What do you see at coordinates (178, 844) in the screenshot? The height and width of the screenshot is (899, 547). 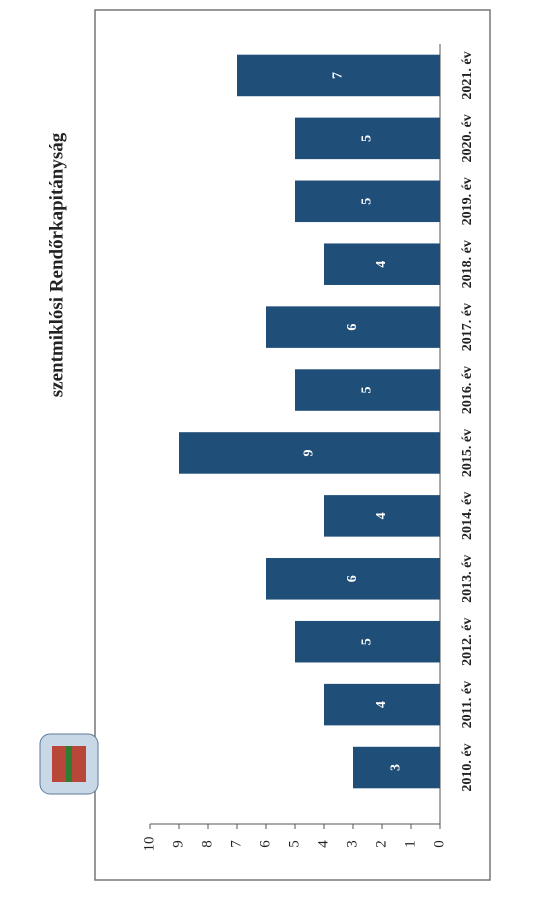 I see `y-tick-label: 9` at bounding box center [178, 844].